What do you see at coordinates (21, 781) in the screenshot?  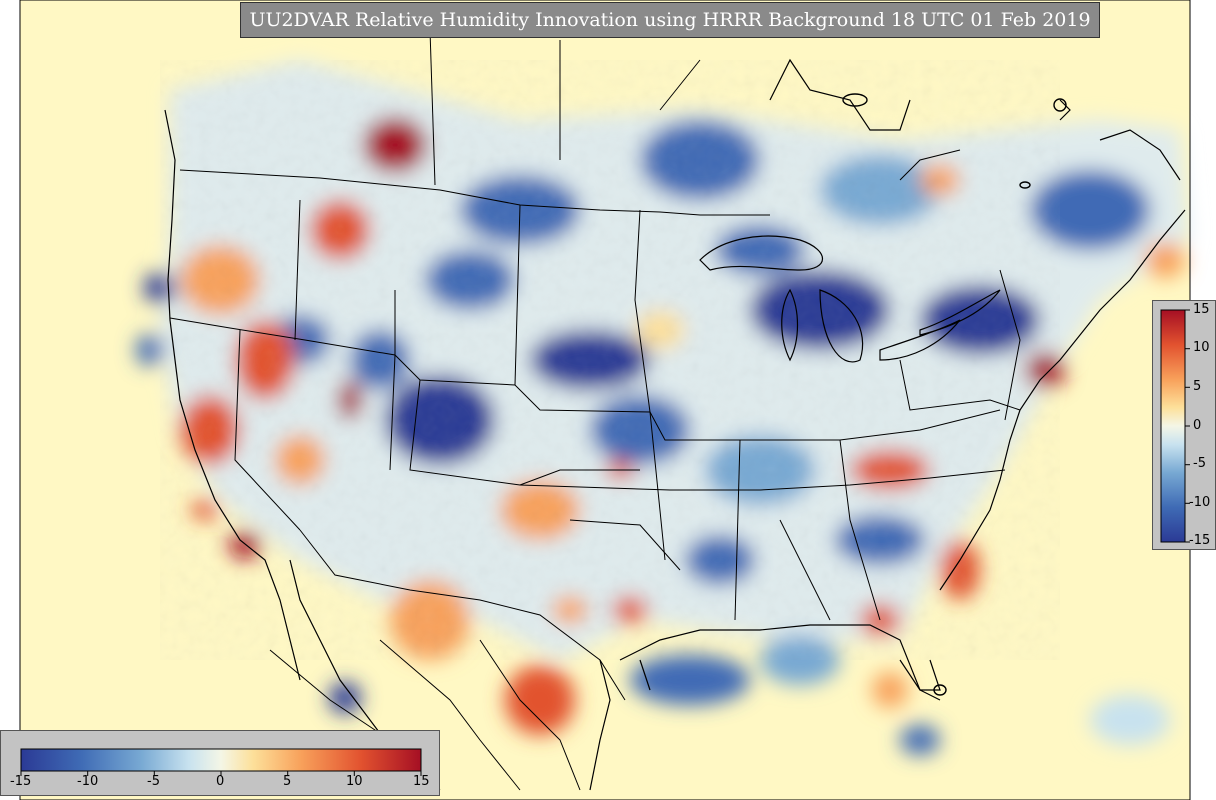 I see `horizontal-colorbar-tick: -15` at bounding box center [21, 781].